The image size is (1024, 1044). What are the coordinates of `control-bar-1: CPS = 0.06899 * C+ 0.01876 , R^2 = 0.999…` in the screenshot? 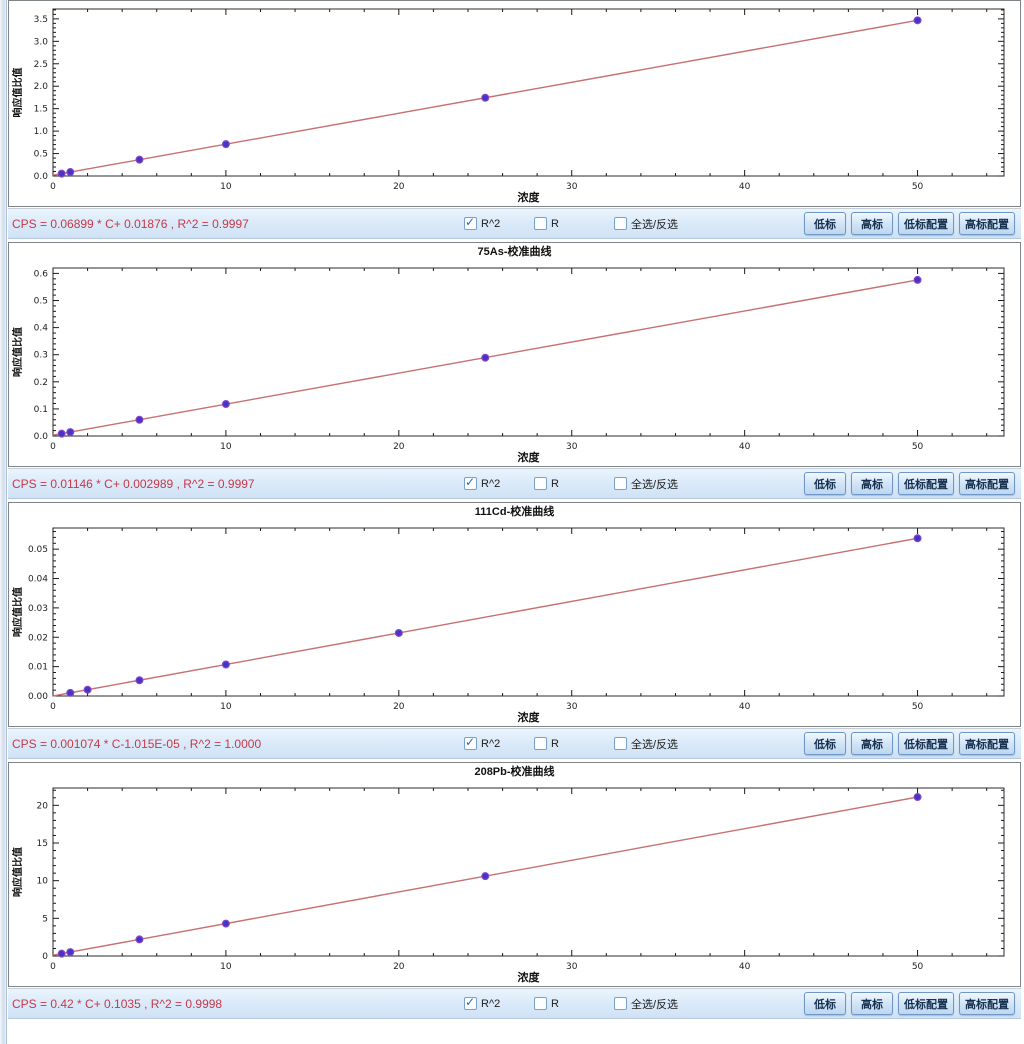 It's located at (514, 223).